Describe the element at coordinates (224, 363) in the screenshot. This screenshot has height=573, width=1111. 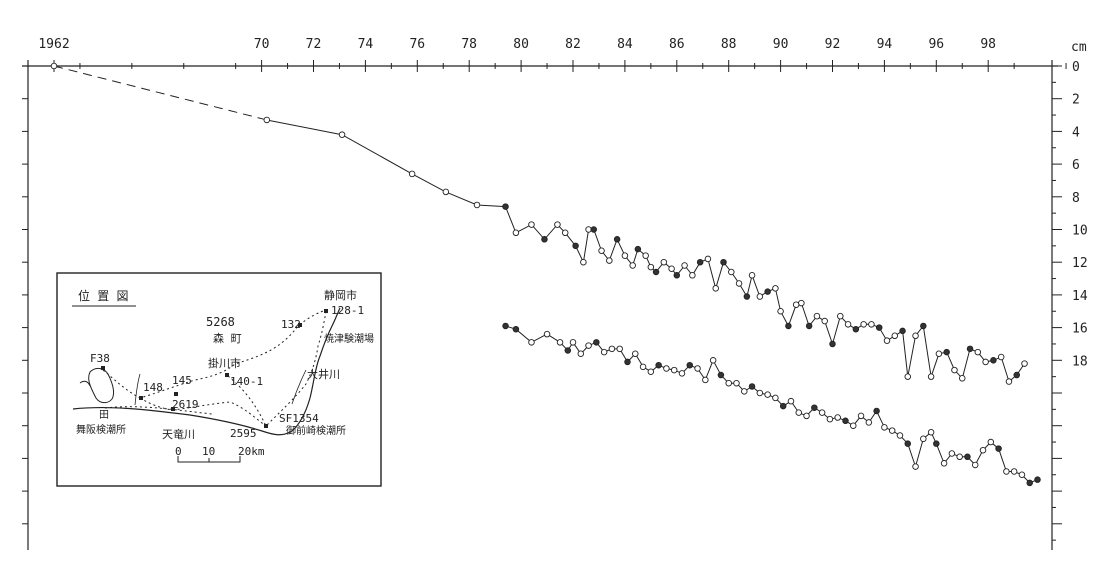
I see `map-label: 掛川市` at that location.